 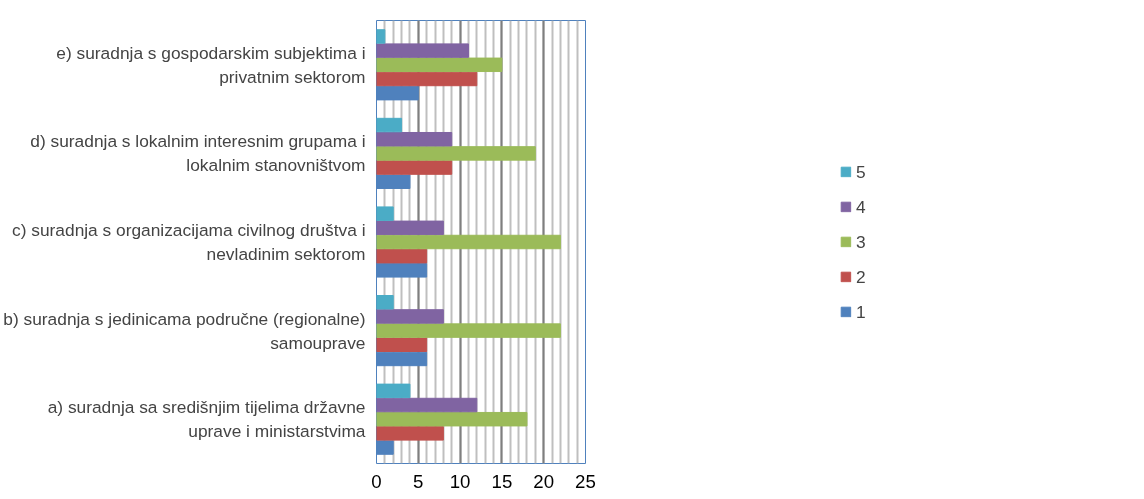 What do you see at coordinates (376, 481) in the screenshot?
I see `x-tick-label: 0` at bounding box center [376, 481].